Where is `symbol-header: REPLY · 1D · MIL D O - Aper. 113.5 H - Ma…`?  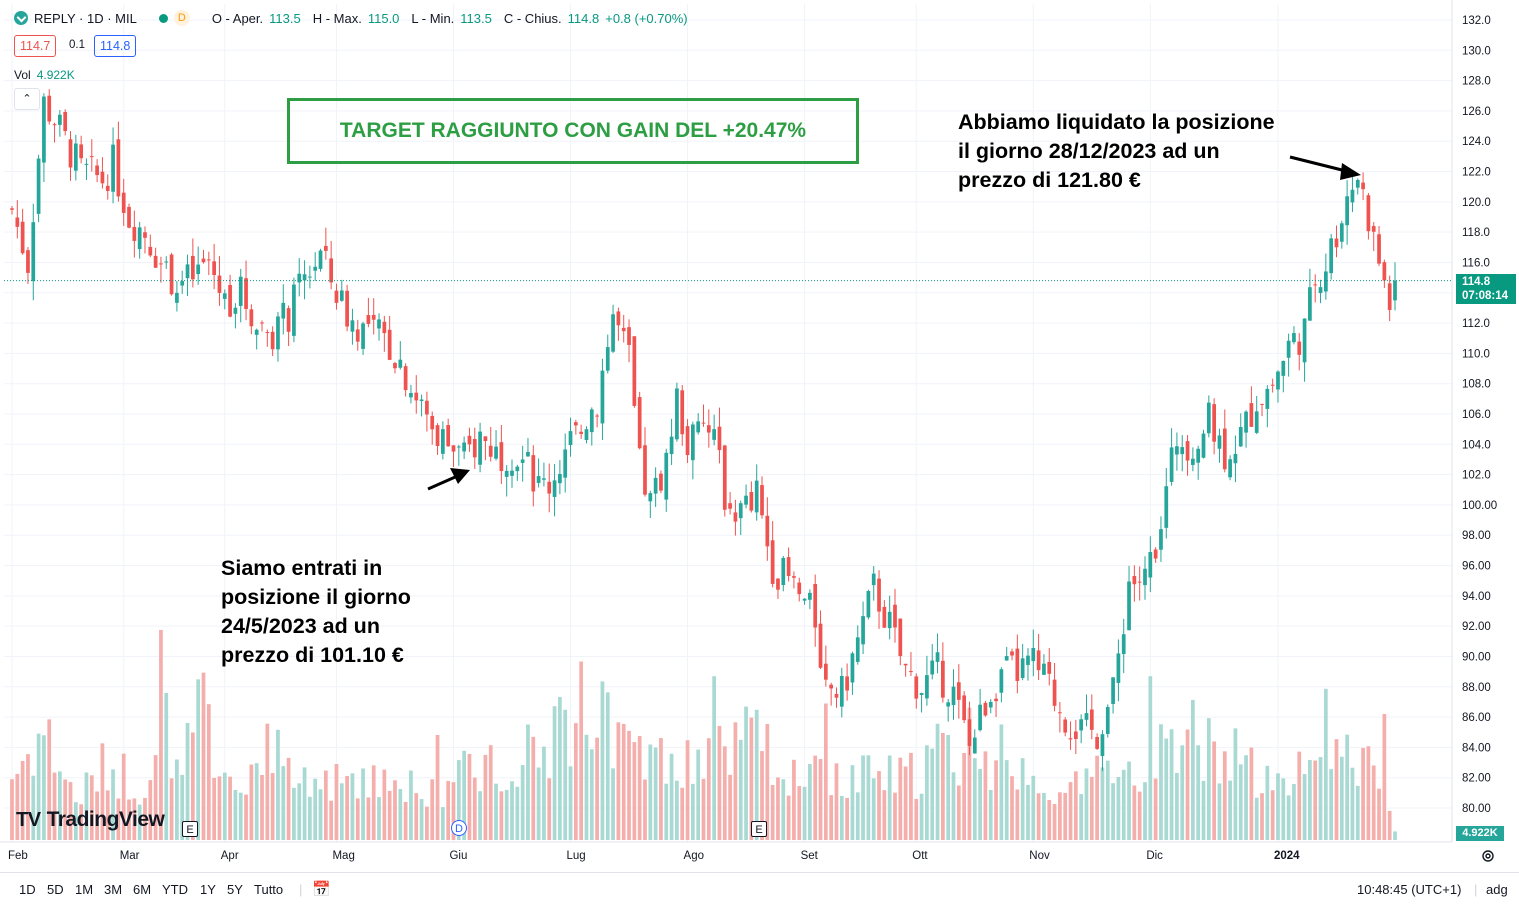 symbol-header: REPLY · 1D · MIL D O - Aper. 113.5 H - Ma… is located at coordinates (351, 18).